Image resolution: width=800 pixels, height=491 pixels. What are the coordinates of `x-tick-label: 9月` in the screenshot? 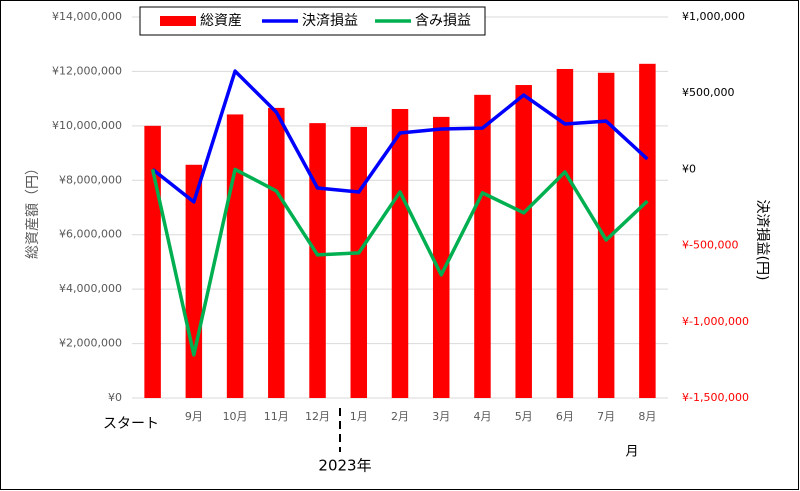 It's located at (194, 416).